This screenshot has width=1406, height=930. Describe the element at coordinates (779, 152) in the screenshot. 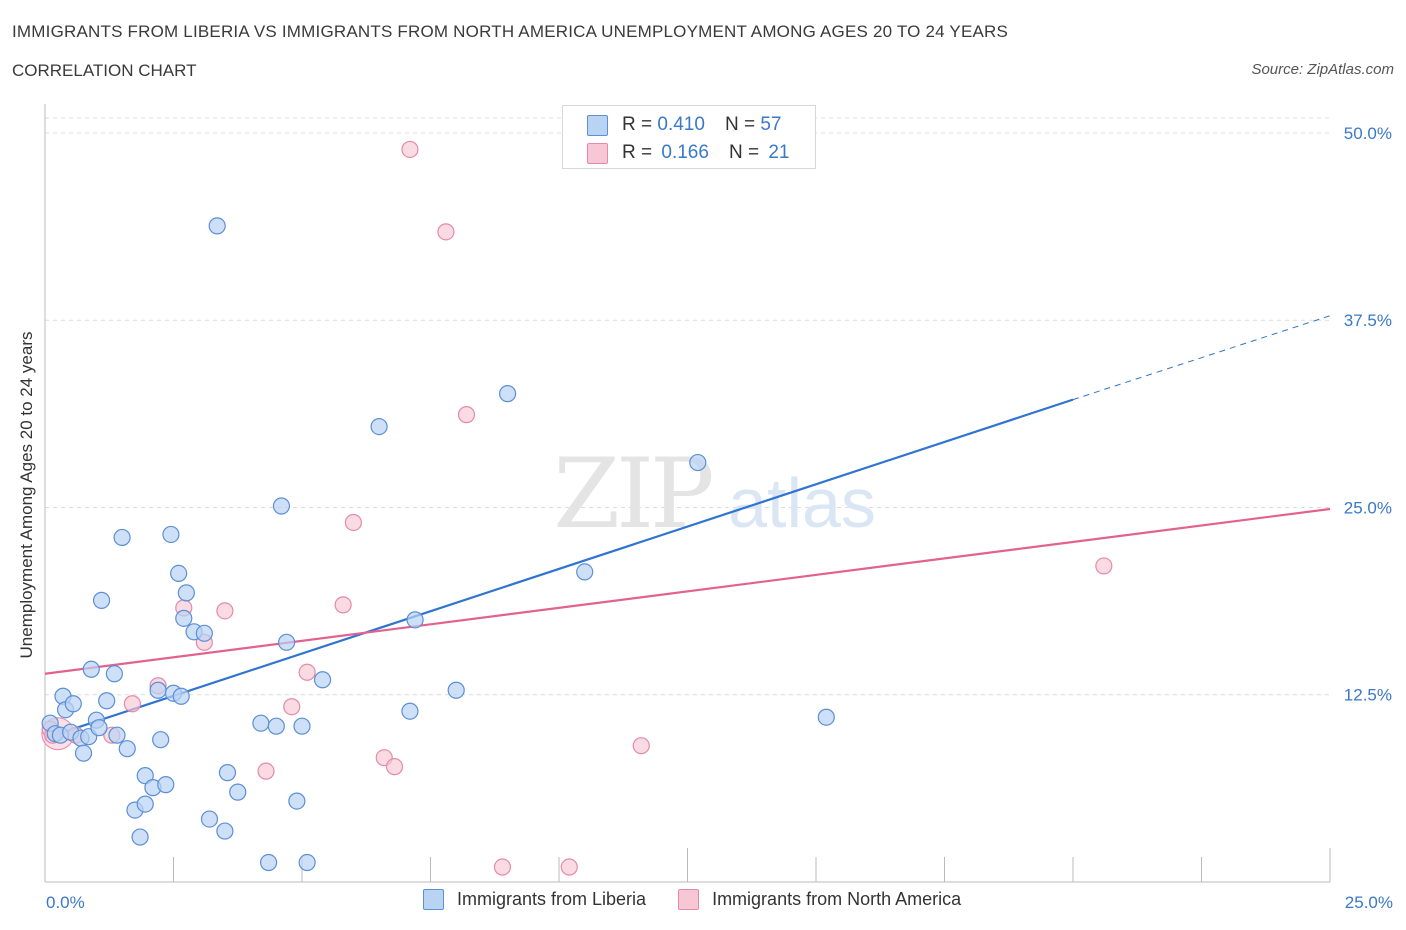

I see `legend-n-value: 21` at that location.